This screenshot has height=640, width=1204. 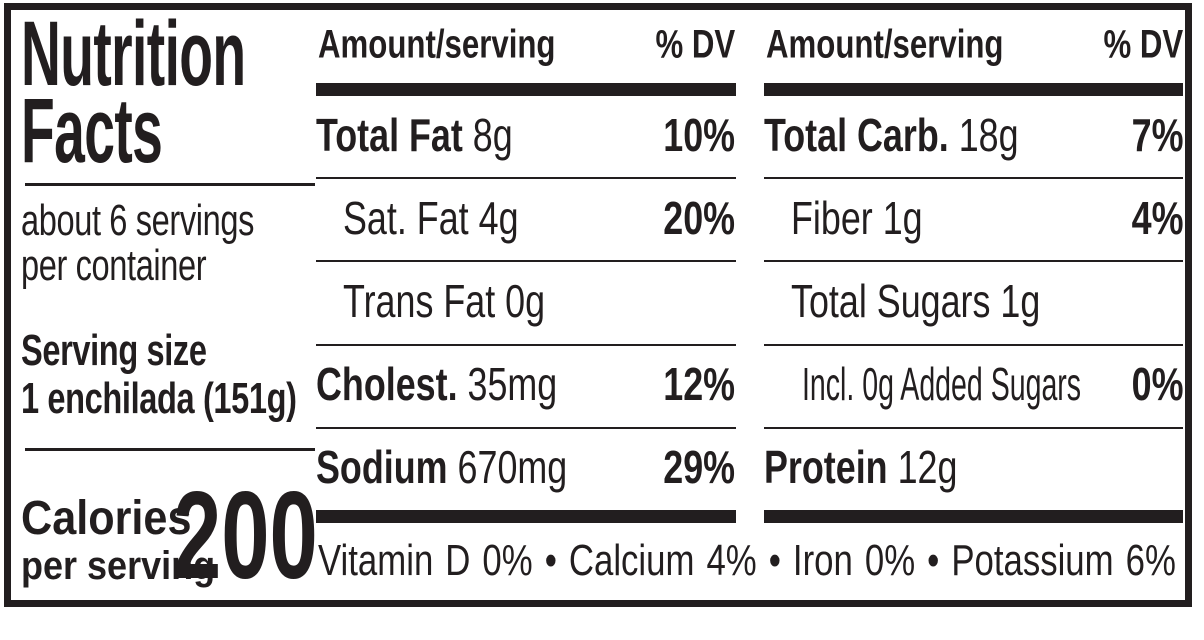 I want to click on nutrient-text: Cholest. 35mg, so click(x=436, y=384).